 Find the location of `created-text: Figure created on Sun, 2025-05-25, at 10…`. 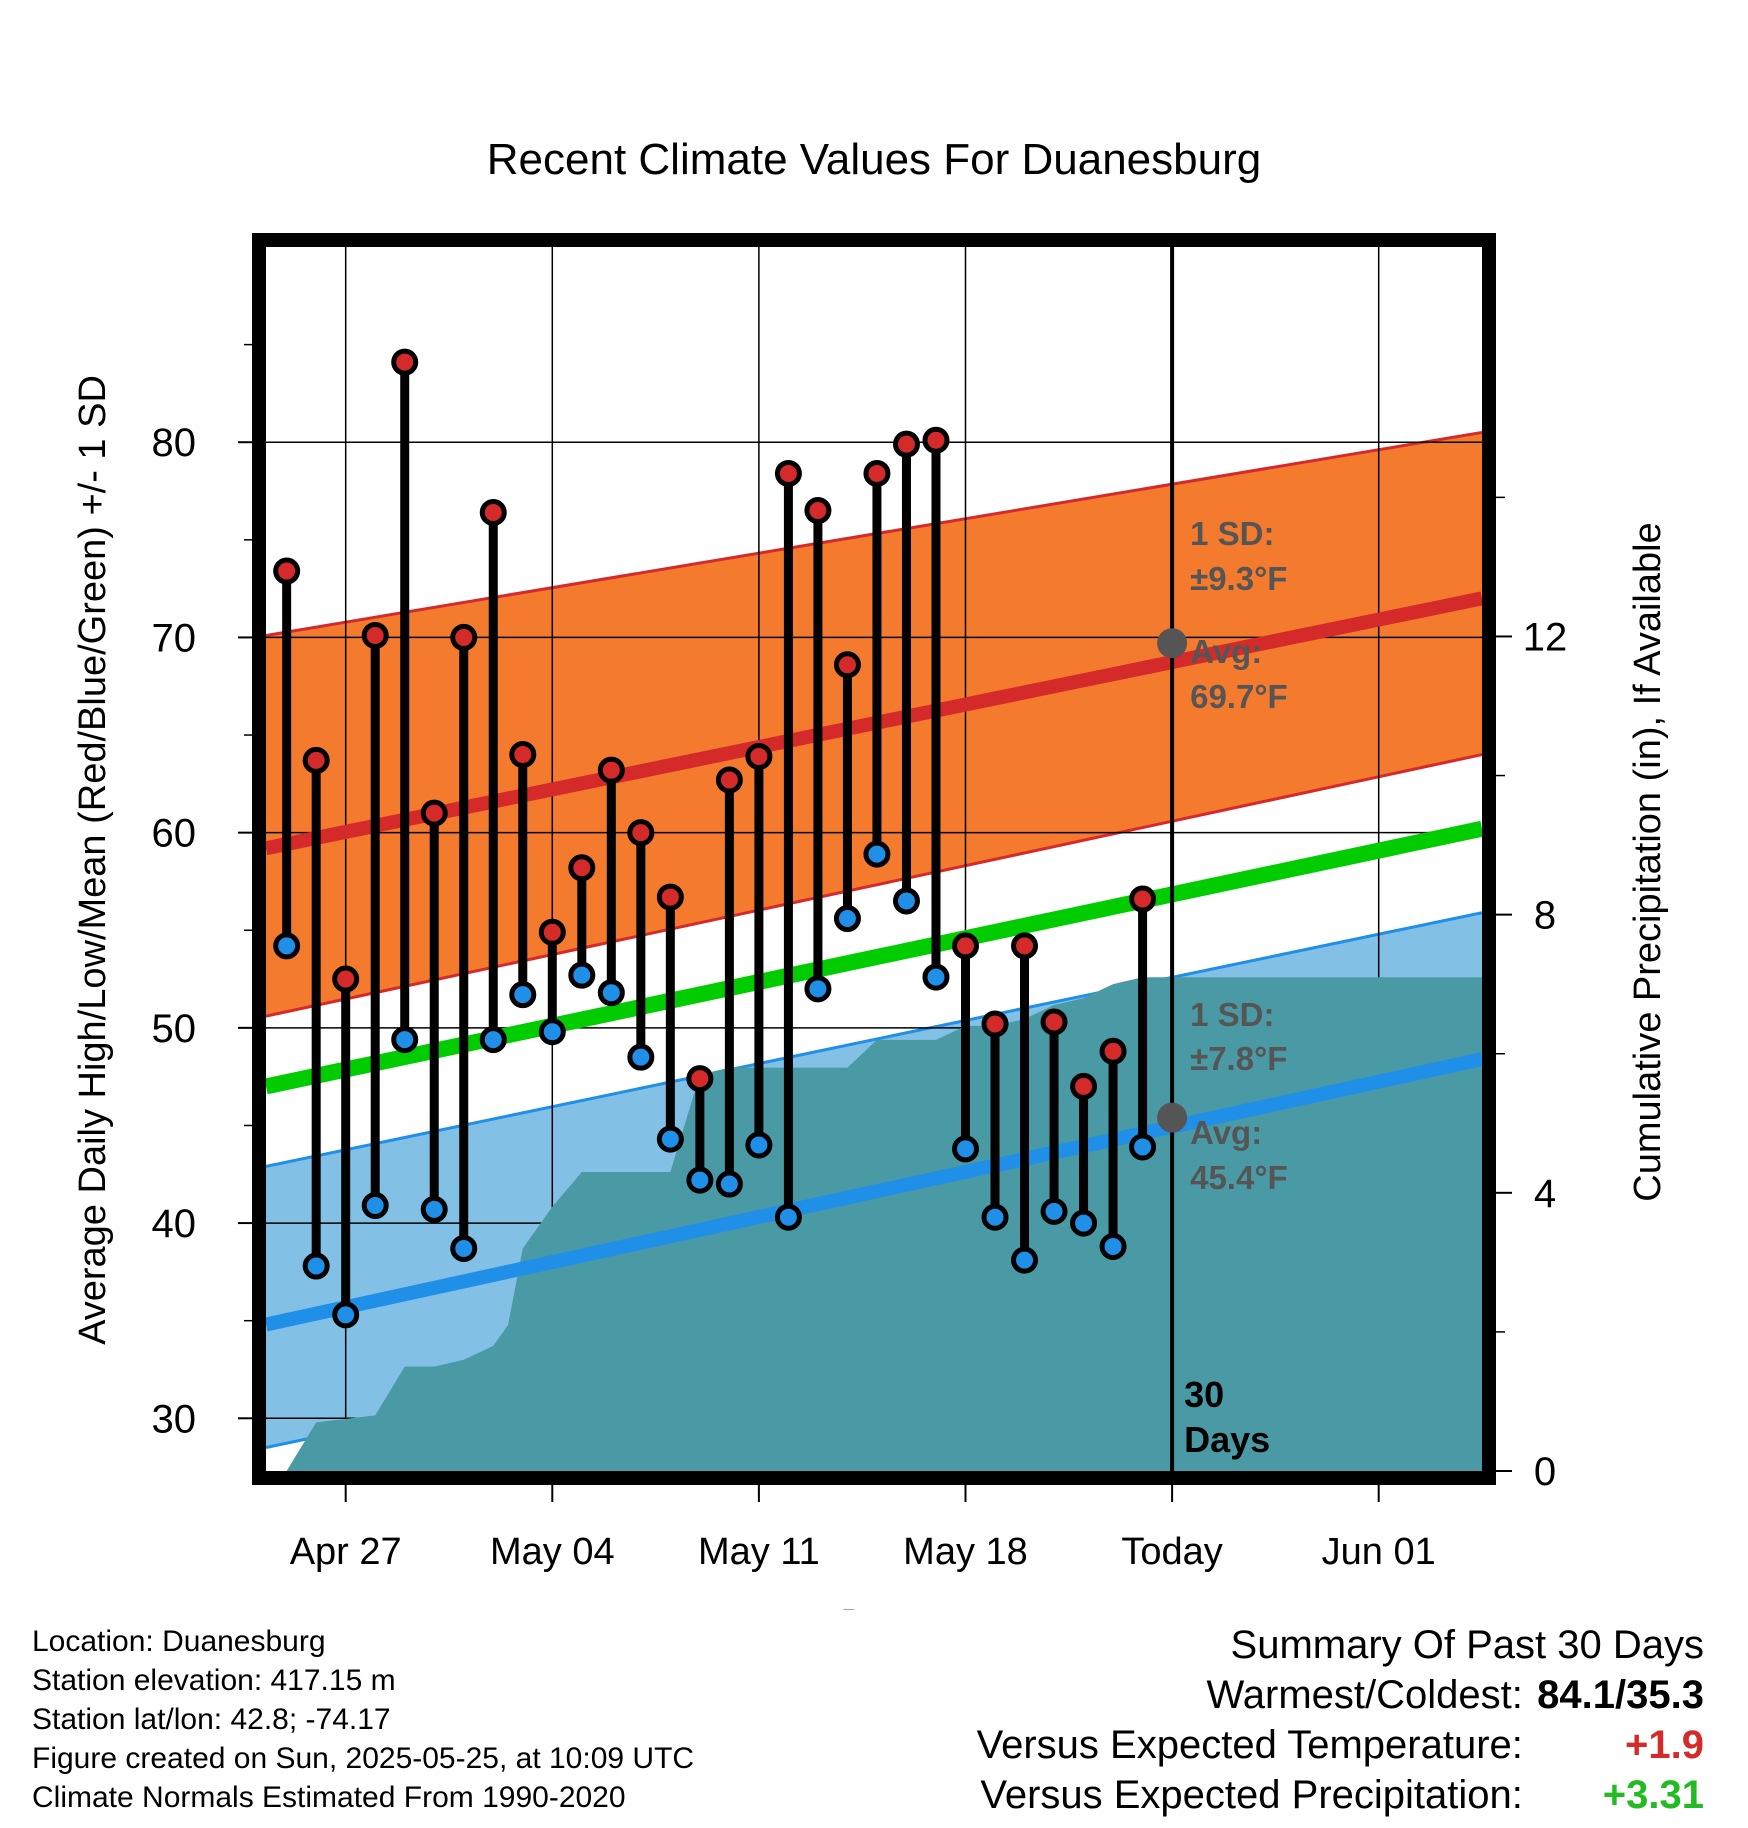

created-text: Figure created on Sun, 2025-05-25, at 10… is located at coordinates (363, 1758).